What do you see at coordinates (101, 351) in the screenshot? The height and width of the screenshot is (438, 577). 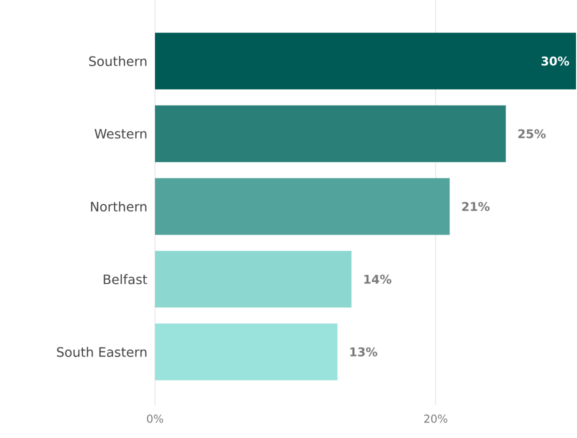 I see `y-tick-label: South Eastern` at bounding box center [101, 351].